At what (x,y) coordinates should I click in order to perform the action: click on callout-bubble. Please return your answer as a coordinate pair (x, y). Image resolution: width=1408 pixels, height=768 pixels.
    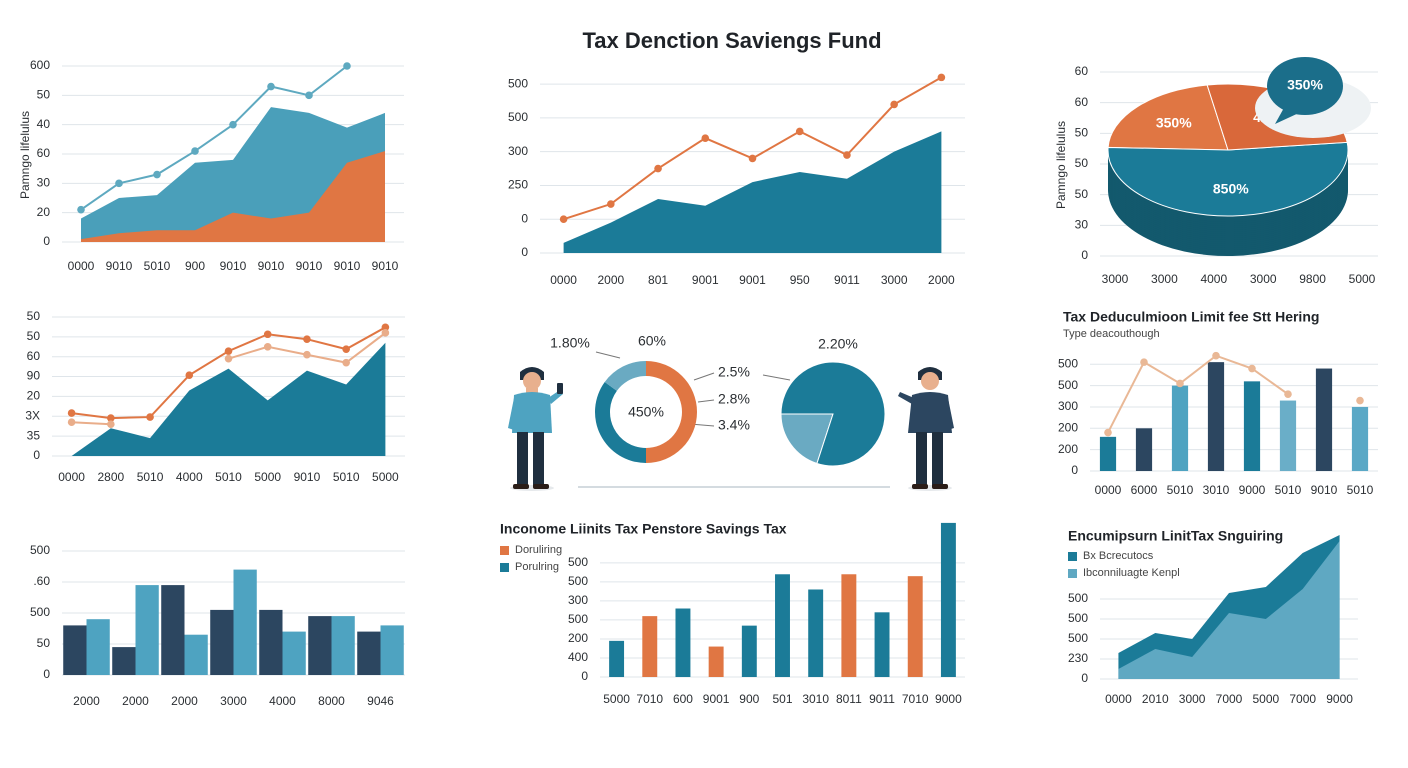
    Looking at the image, I should click on (1305, 86).